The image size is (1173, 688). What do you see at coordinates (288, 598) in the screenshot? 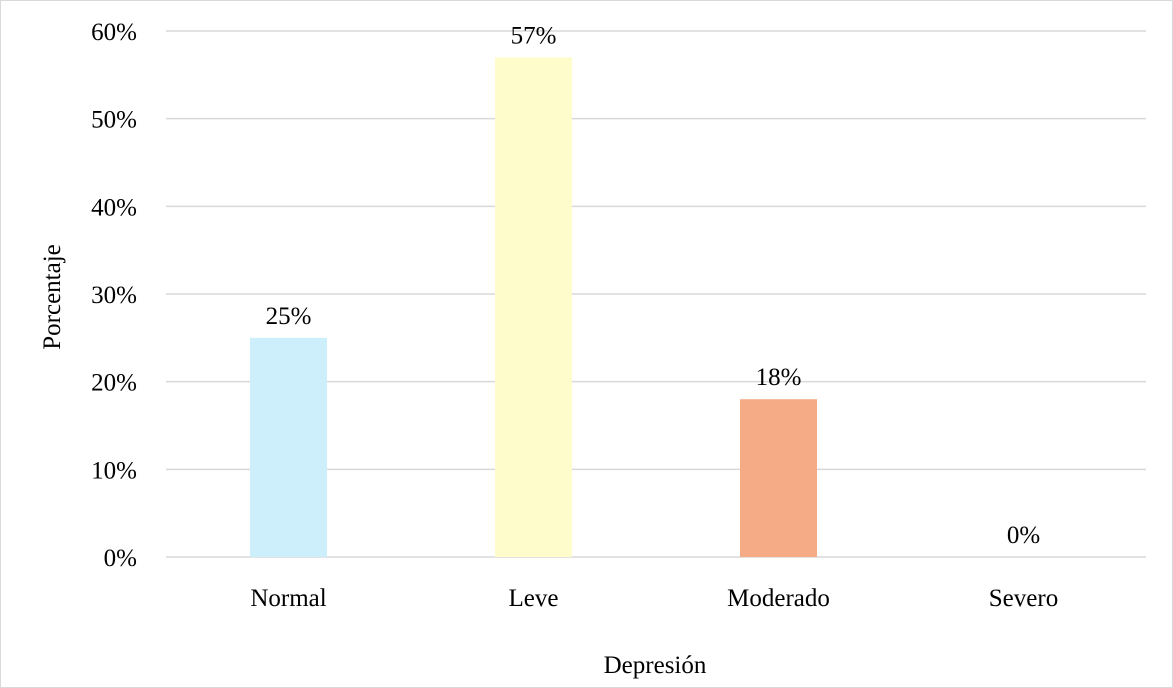
I see `category-label-normal: Normal` at bounding box center [288, 598].